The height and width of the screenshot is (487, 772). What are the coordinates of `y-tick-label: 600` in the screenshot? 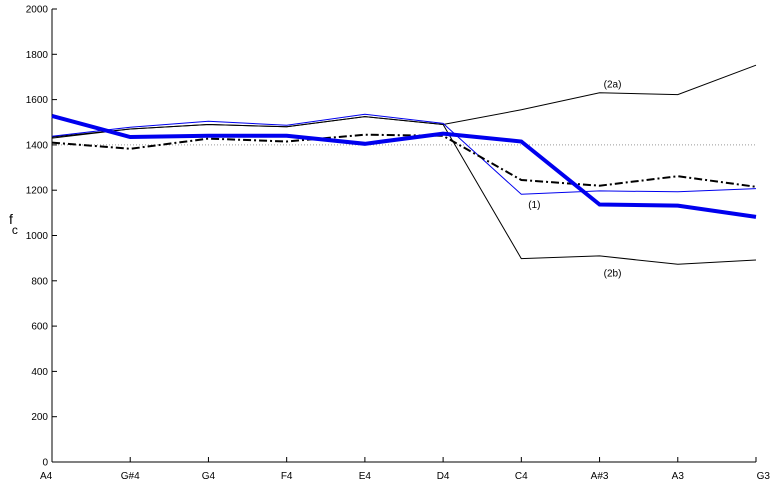 It's located at (39, 327).